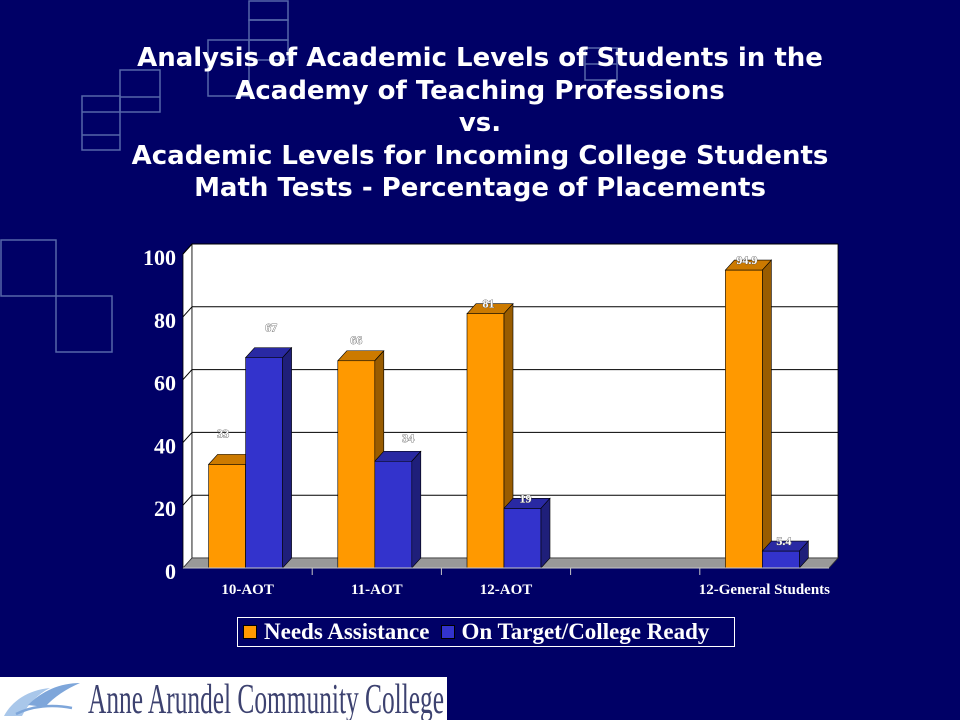  What do you see at coordinates (783, 541) in the screenshot?
I see `data-label-on-target-college-ready-12-general-students: 5.4` at bounding box center [783, 541].